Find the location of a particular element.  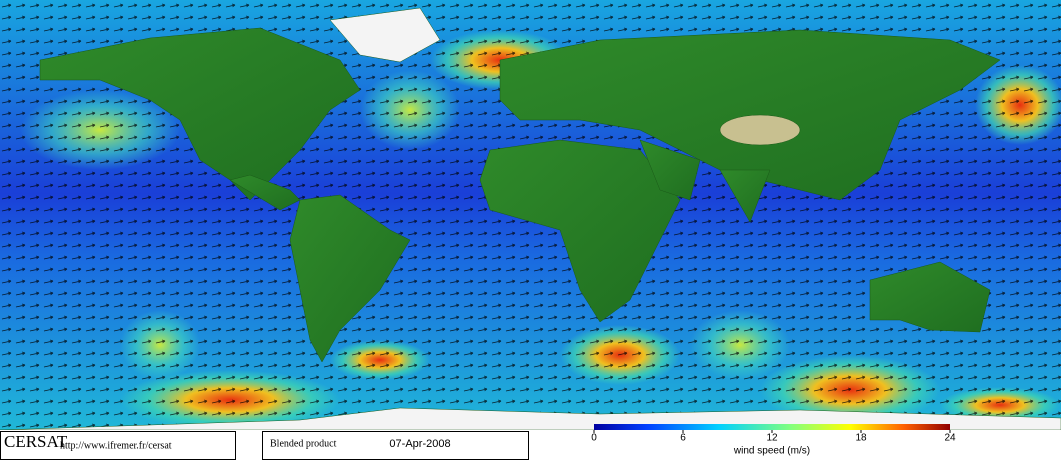

colorbar-tick-label: 24 is located at coordinates (950, 438).